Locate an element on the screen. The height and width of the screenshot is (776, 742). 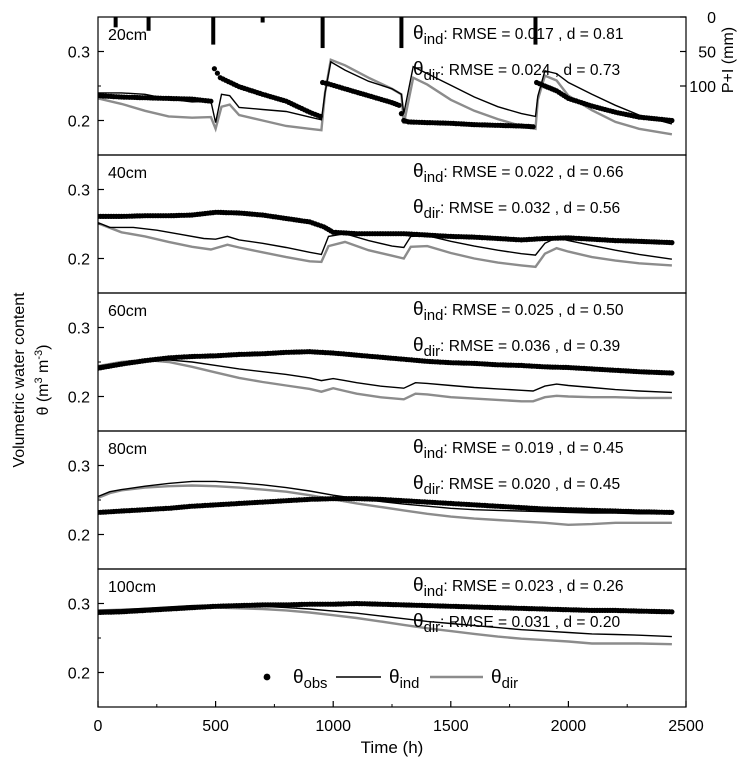
x-tick-label: 2000 is located at coordinates (569, 726).